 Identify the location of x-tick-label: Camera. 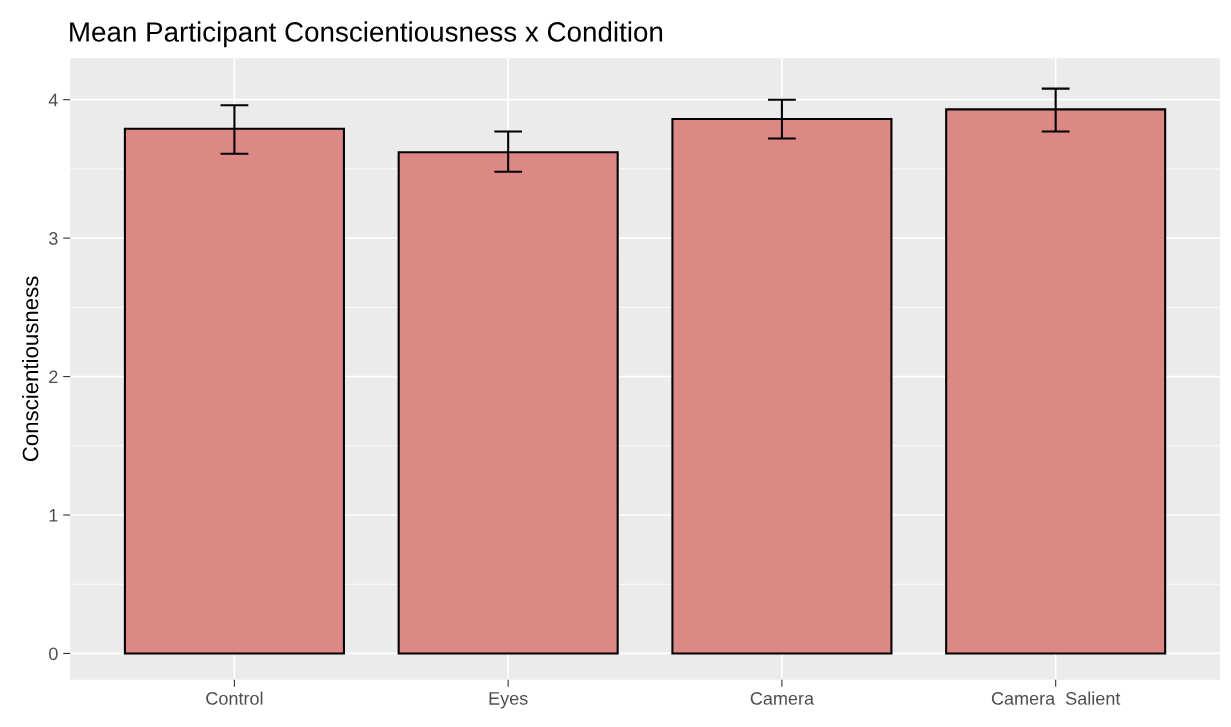
(782, 698).